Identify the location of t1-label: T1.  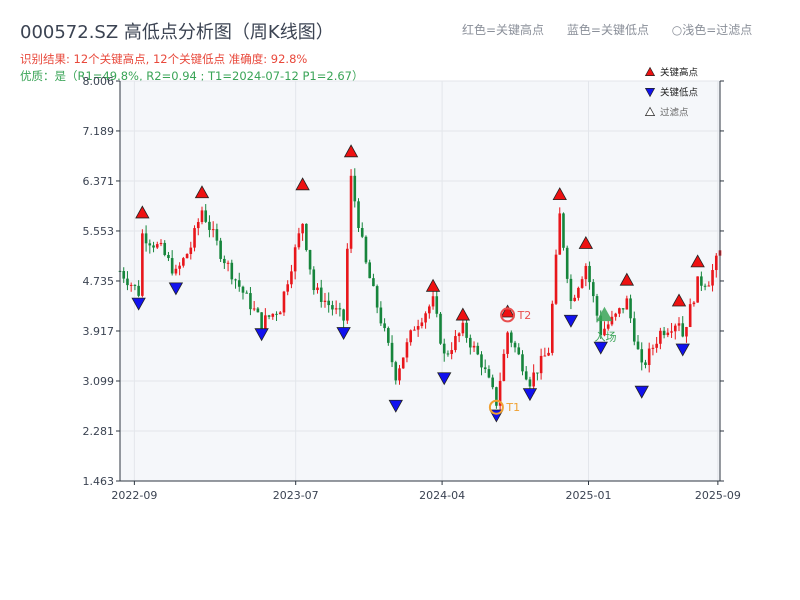
(512, 407).